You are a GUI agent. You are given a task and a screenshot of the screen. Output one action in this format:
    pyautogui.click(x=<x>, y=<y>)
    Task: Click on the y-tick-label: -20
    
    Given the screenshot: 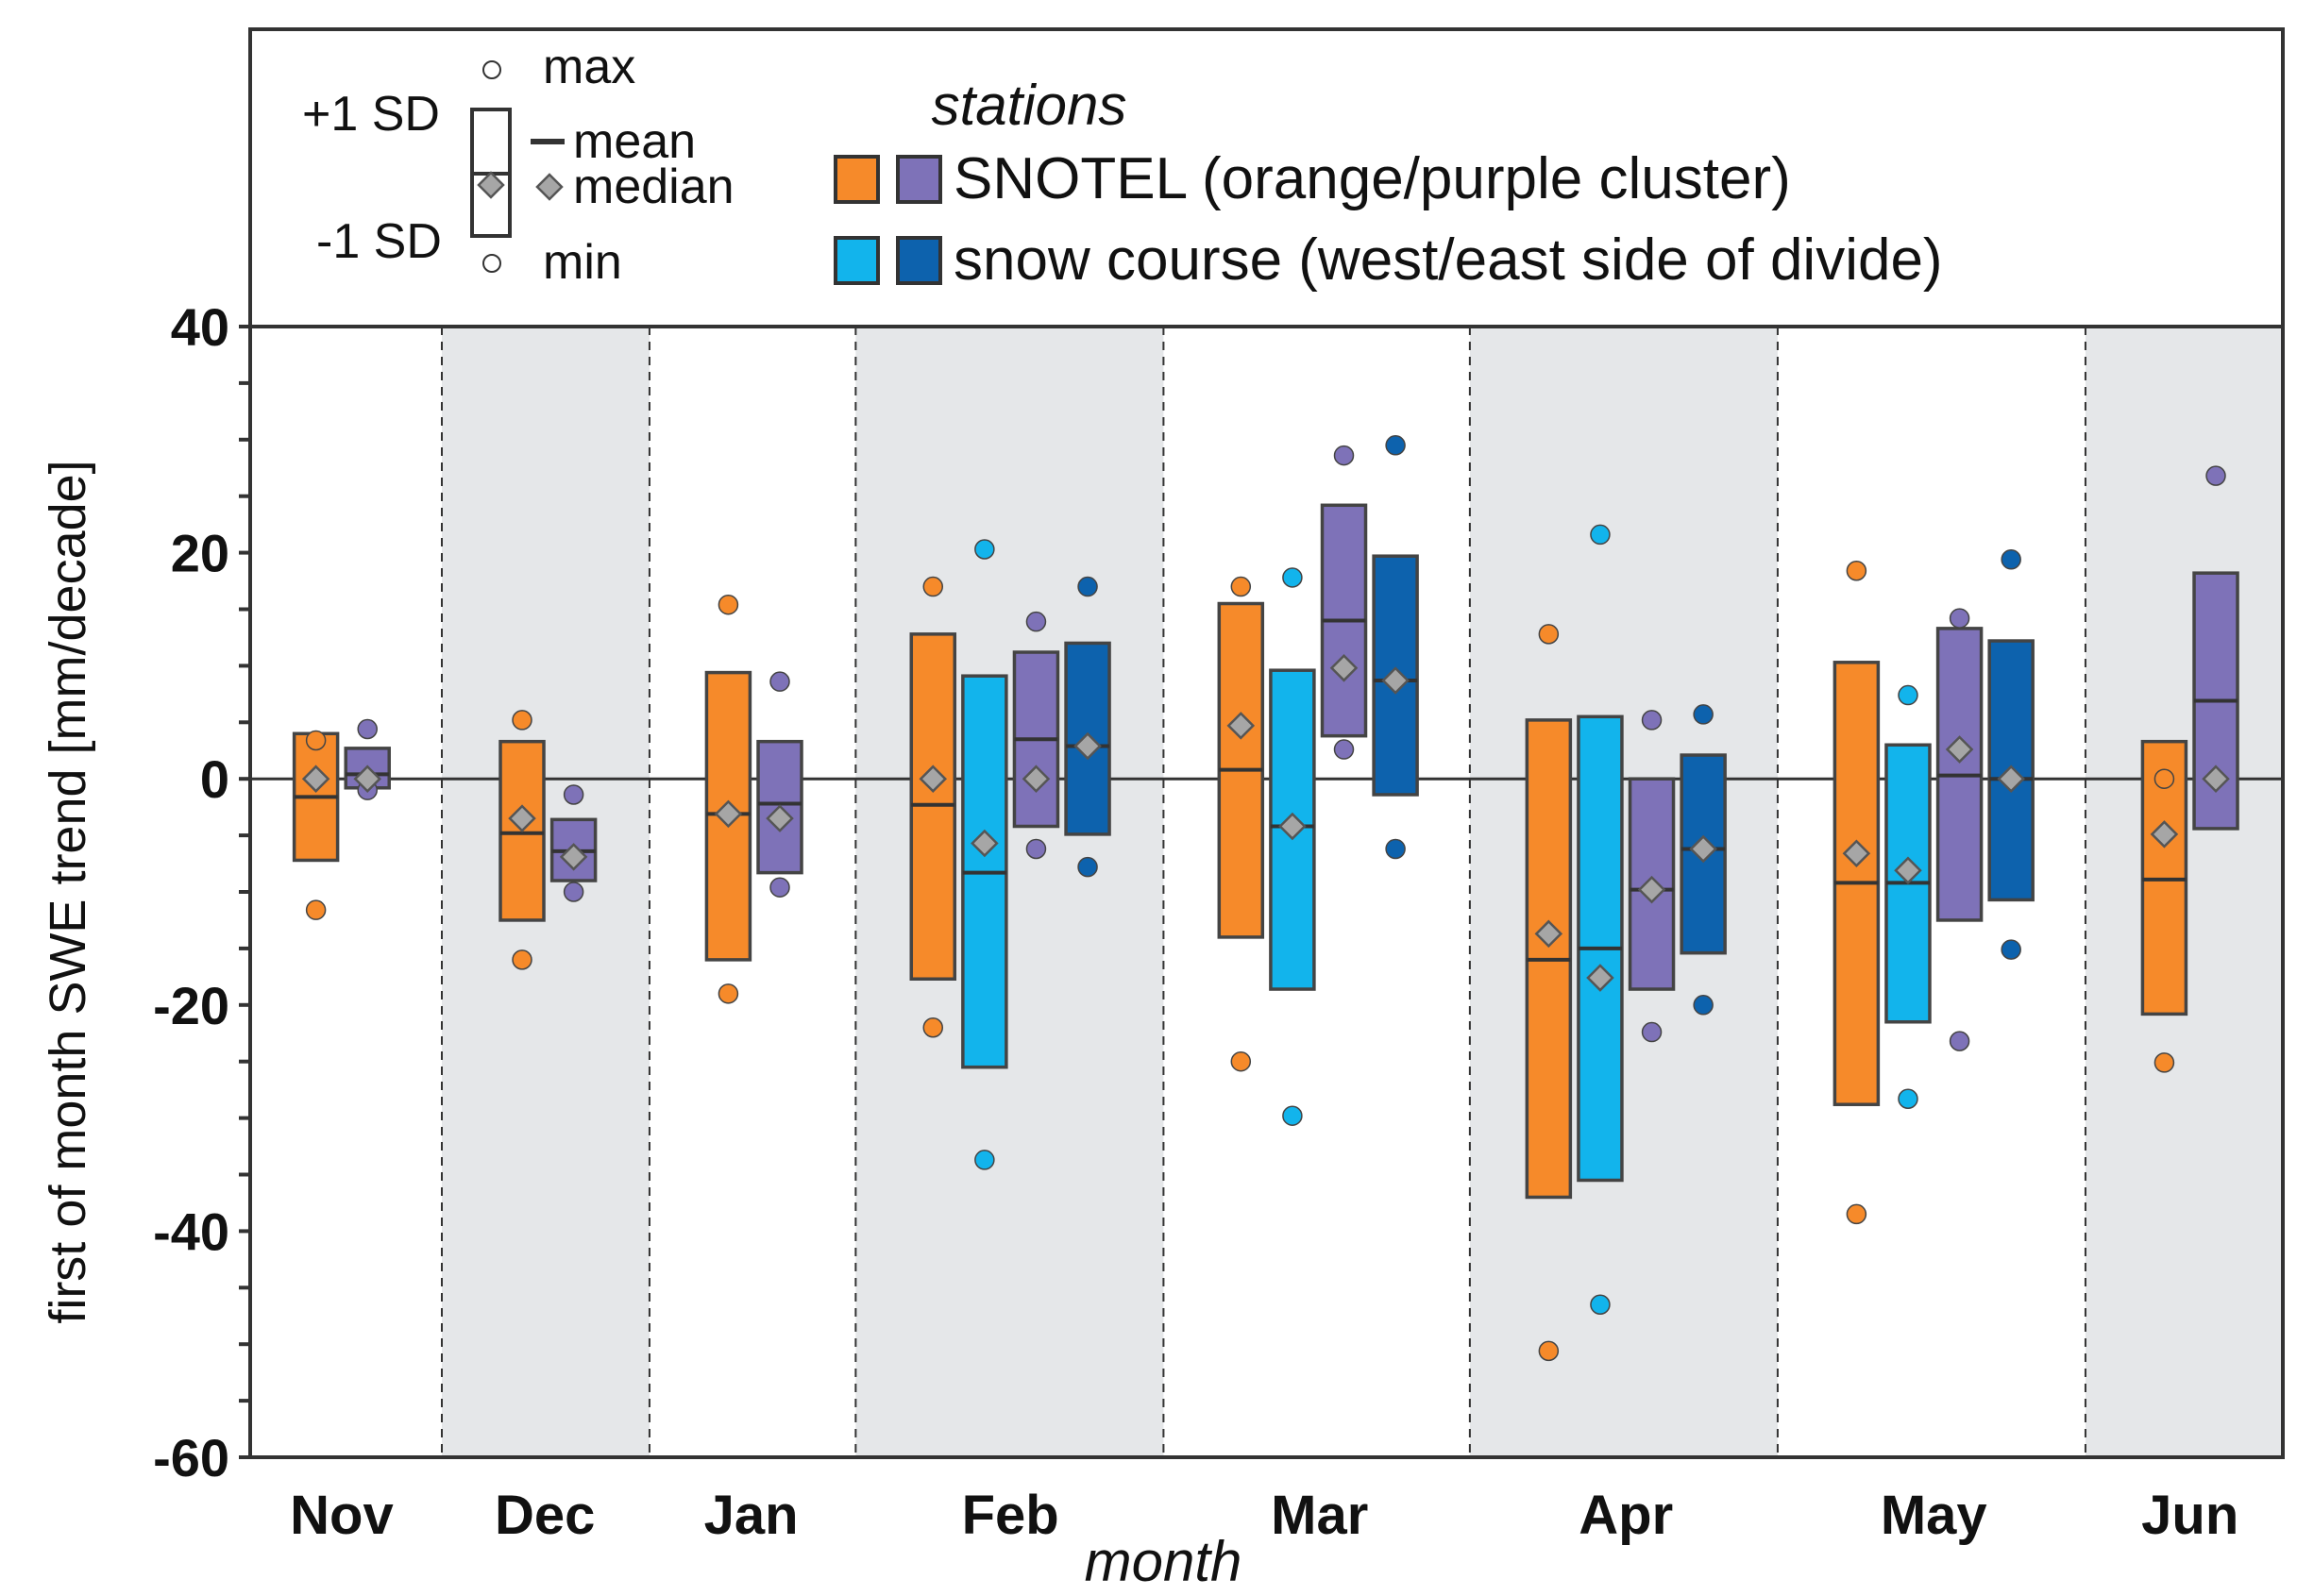 What is the action you would take?
    pyautogui.click(x=191, y=1006)
    